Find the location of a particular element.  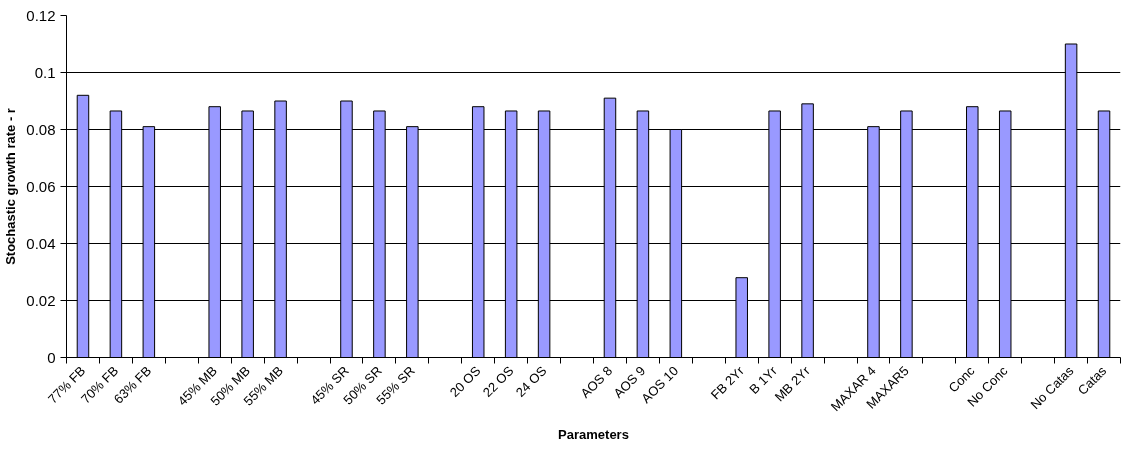

y-tick-label: 0.04 is located at coordinates (41, 243).